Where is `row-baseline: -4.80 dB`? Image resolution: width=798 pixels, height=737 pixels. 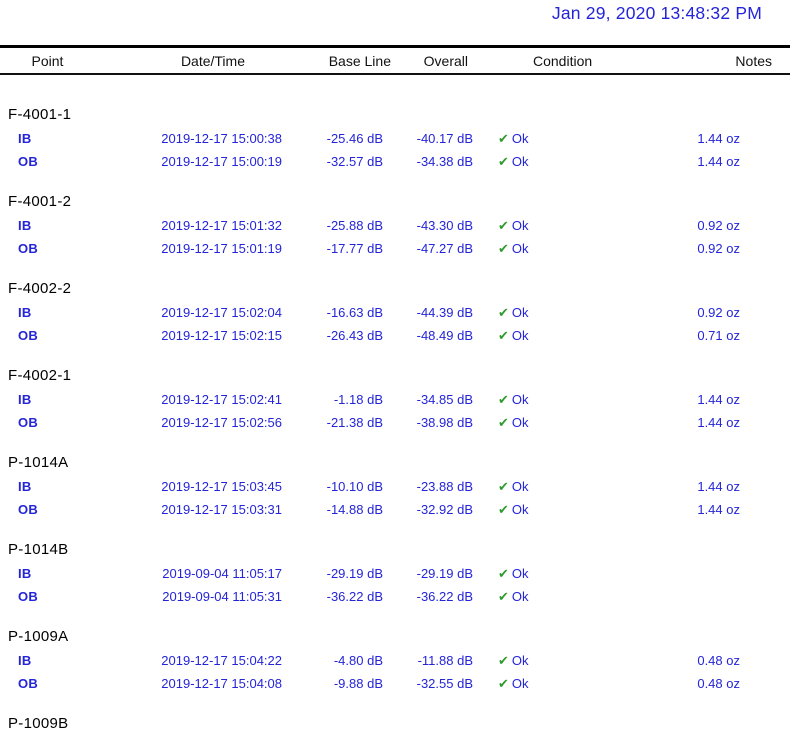 row-baseline: -4.80 dB is located at coordinates (358, 660).